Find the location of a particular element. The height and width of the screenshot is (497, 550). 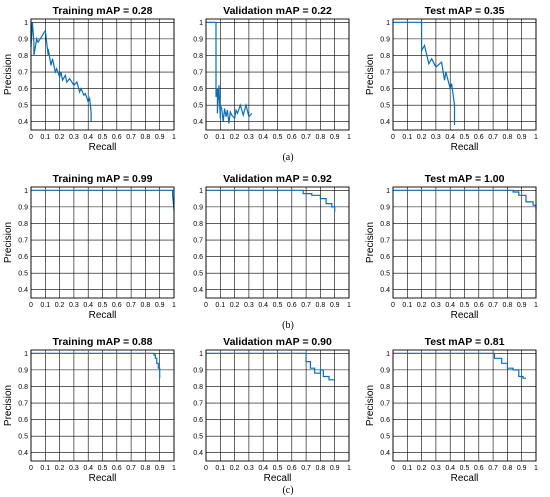

panel-3-x-tick-label: 0.6 is located at coordinates (479, 137).